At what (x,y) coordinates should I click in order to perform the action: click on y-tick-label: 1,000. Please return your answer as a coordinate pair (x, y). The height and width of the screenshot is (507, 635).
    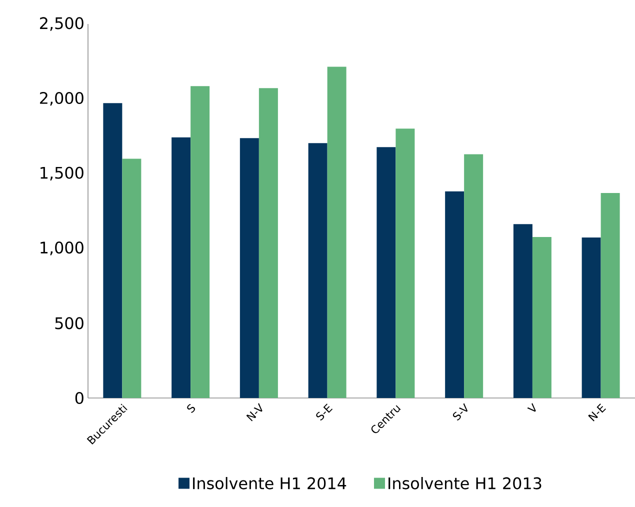
    Looking at the image, I should click on (62, 249).